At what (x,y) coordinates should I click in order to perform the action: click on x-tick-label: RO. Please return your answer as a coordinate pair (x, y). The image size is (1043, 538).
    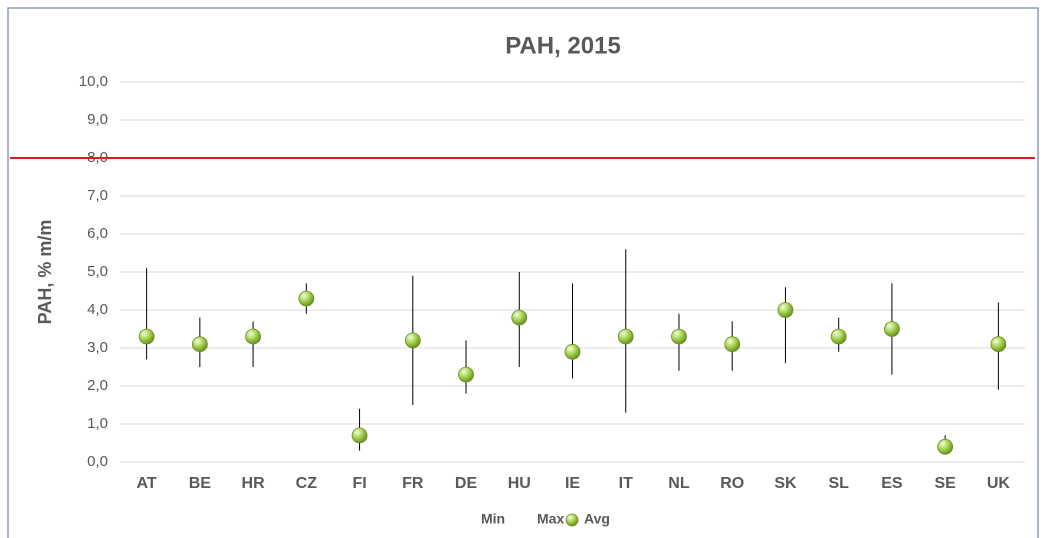
    Looking at the image, I should click on (732, 483).